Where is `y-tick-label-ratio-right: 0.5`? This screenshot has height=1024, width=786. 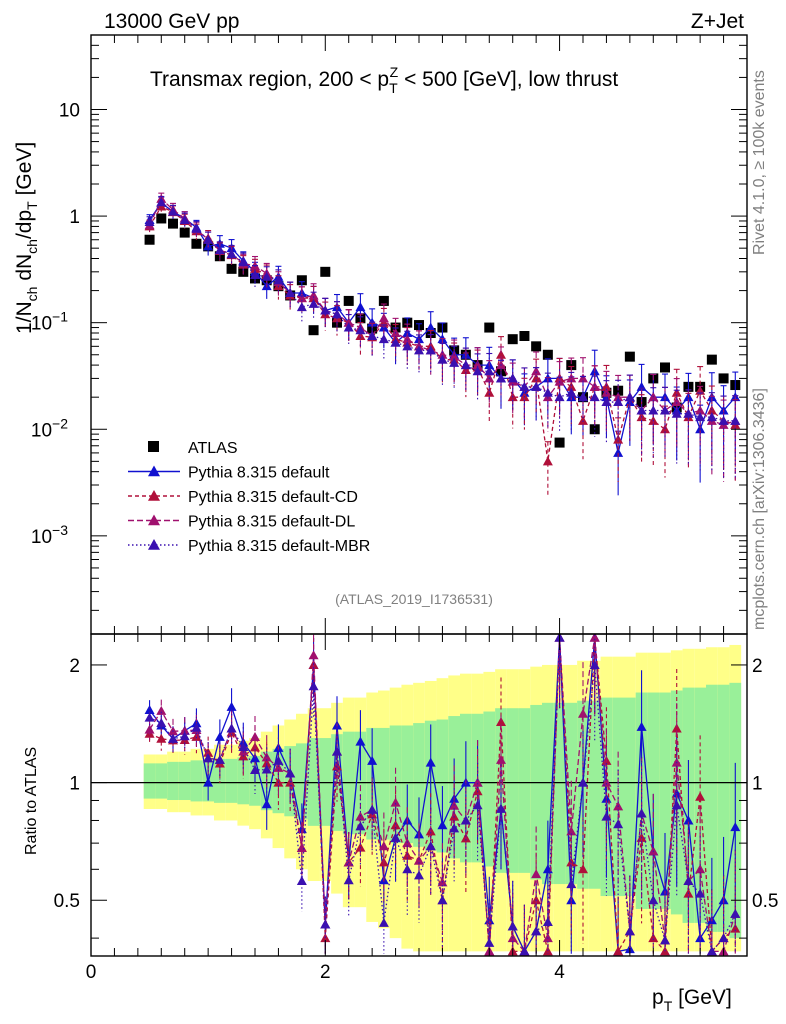
y-tick-label-ratio-right: 0.5 is located at coordinates (765, 901).